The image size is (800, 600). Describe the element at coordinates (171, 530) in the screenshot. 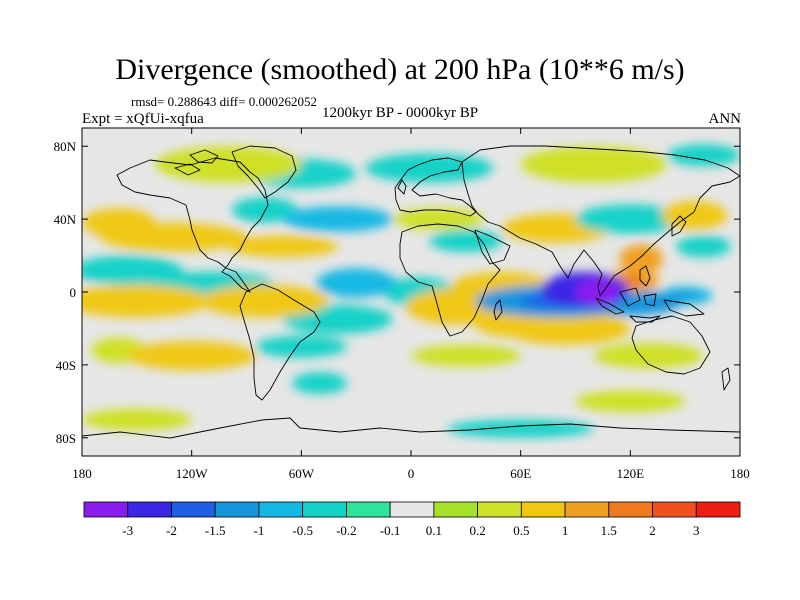

I see `colorbar-label: -2` at that location.